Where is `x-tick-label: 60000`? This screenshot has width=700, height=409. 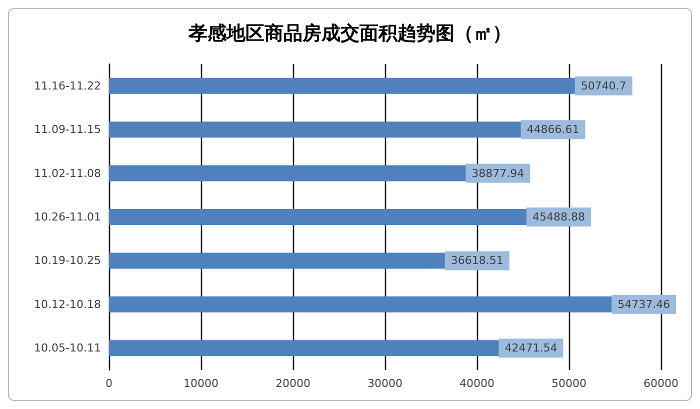 x-tick-label: 60000 is located at coordinates (661, 383).